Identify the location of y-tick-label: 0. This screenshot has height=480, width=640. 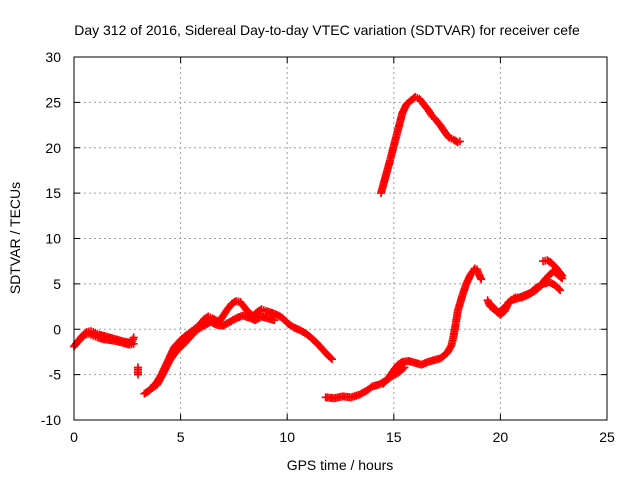
(57, 329).